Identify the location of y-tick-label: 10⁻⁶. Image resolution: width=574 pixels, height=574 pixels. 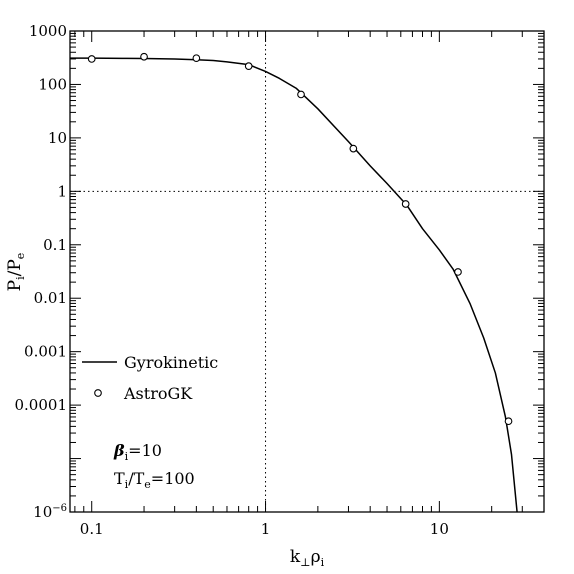
(50, 512).